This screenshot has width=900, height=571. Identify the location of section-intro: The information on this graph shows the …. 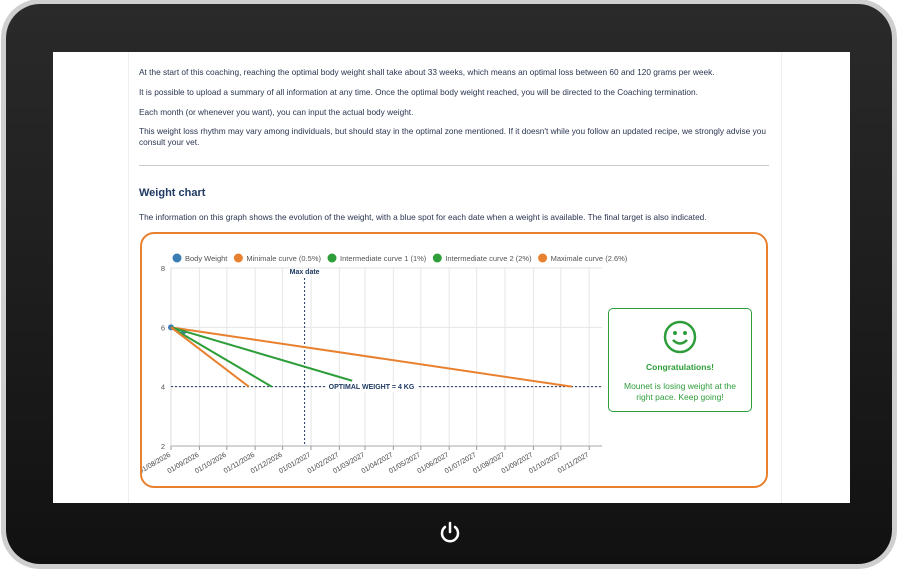
(423, 217).